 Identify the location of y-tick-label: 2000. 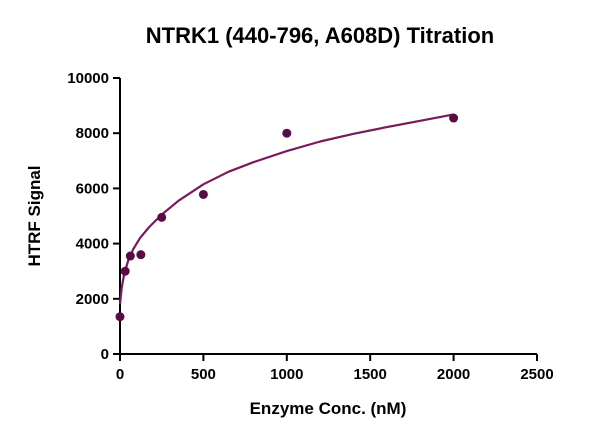
(92, 299).